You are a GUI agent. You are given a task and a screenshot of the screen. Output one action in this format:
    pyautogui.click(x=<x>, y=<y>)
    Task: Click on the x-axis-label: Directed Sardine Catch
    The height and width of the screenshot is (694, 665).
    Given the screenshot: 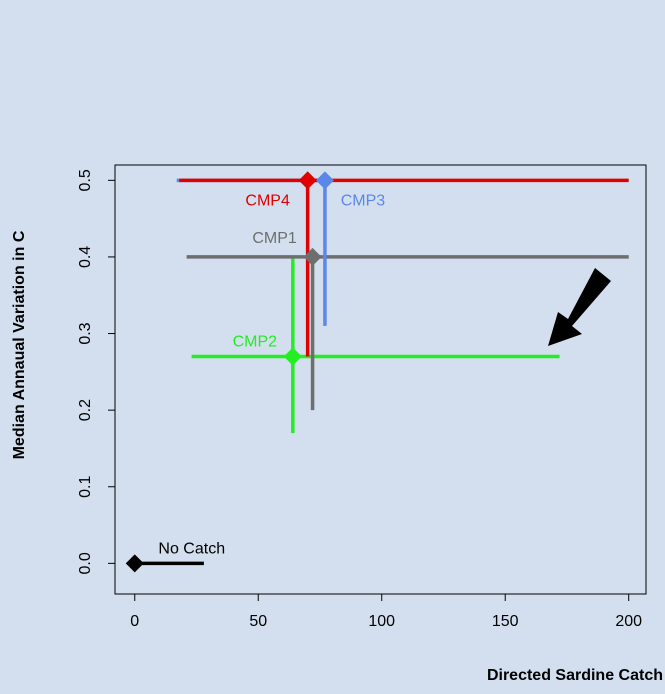 What is the action you would take?
    pyautogui.click(x=575, y=675)
    